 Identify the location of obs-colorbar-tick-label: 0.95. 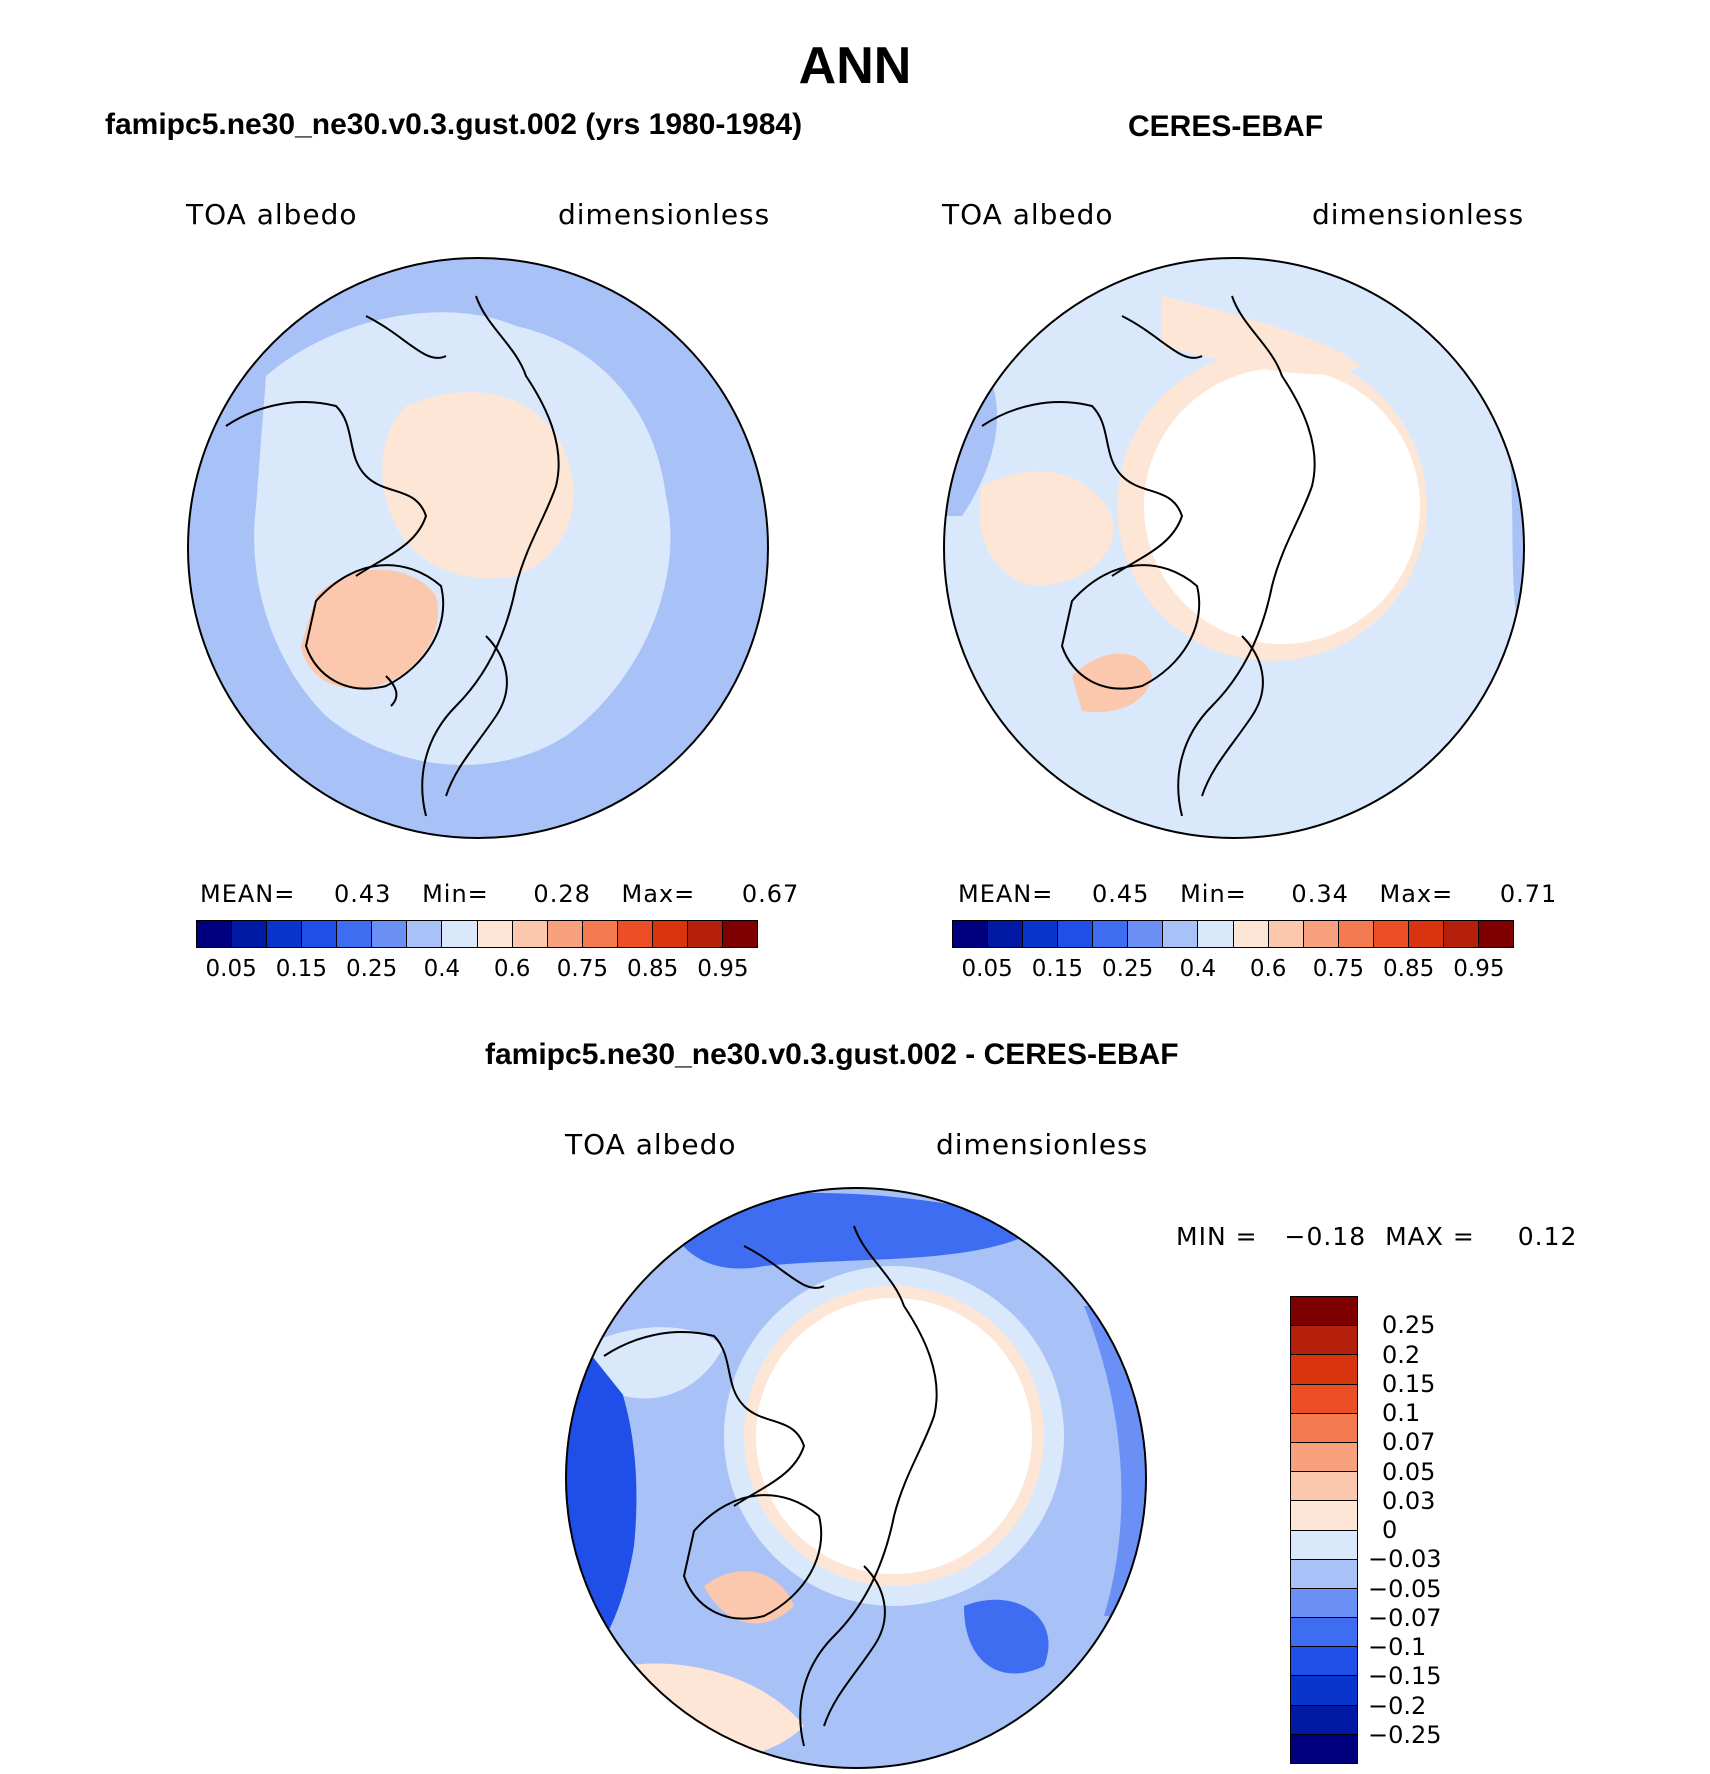
(1479, 969).